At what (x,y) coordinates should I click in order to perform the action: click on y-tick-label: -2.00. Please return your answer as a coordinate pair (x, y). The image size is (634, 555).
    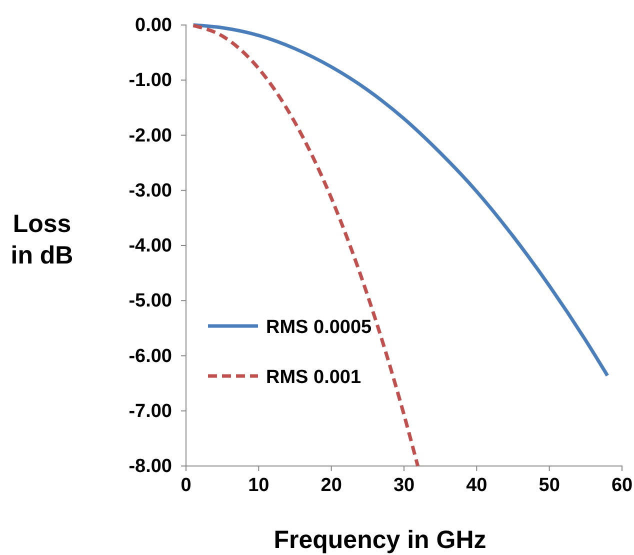
    Looking at the image, I should click on (150, 135).